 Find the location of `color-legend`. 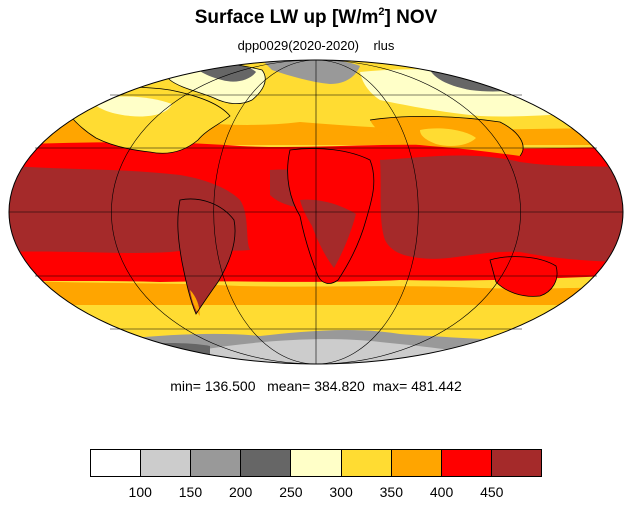

color-legend is located at coordinates (316, 463).